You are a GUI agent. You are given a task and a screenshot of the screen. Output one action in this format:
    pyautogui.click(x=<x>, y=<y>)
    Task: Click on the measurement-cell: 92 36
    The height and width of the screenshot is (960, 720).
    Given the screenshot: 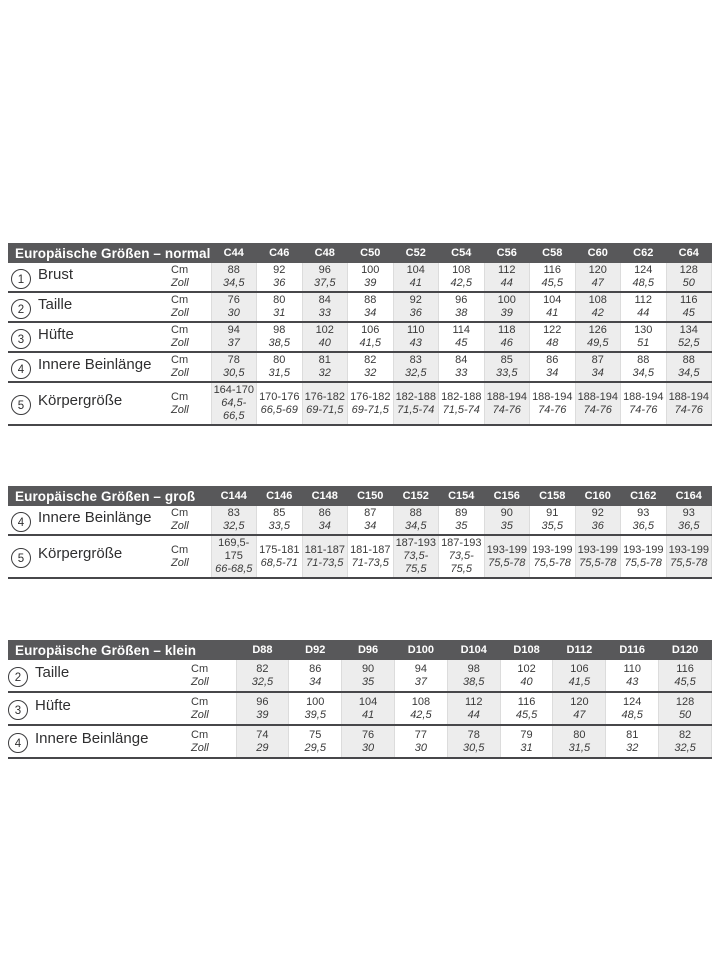 What is the action you would take?
    pyautogui.click(x=415, y=307)
    